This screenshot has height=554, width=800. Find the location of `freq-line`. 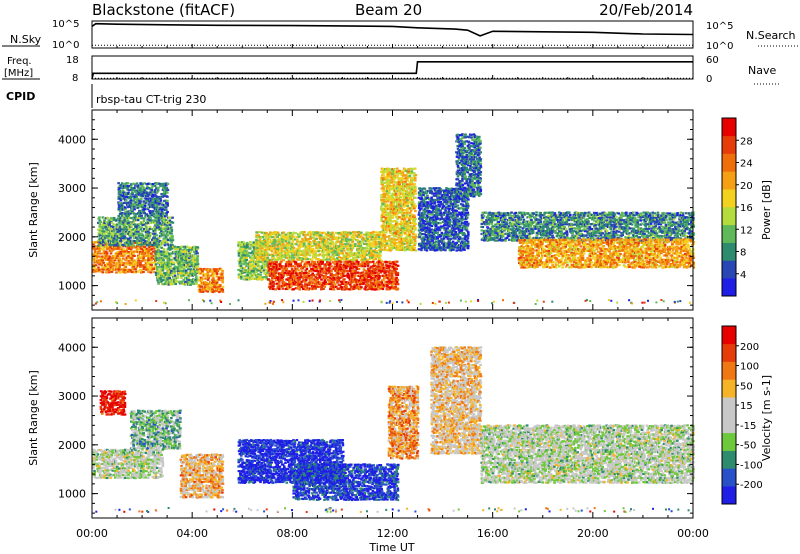

freq-line is located at coordinates (392, 70).